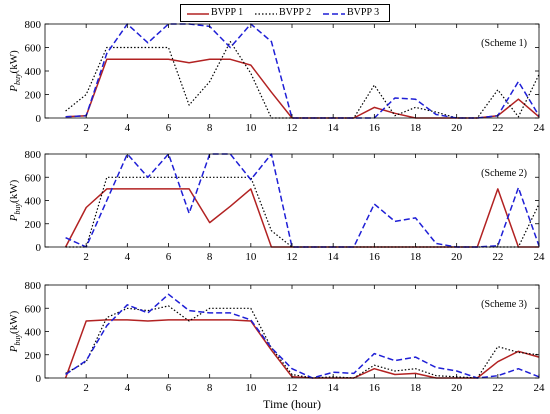  What do you see at coordinates (504, 43) in the screenshot?
I see `scheme-annotation: (Scheme 1)` at bounding box center [504, 43].